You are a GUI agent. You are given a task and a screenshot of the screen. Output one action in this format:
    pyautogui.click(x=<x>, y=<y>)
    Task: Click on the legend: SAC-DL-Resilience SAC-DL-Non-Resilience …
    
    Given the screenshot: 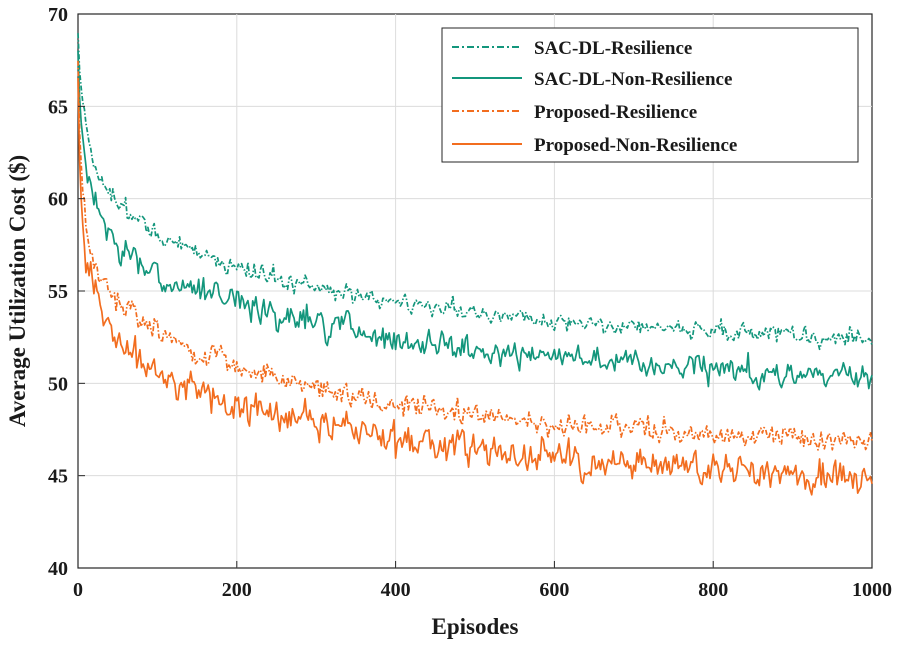 What is the action you would take?
    pyautogui.click(x=650, y=95)
    